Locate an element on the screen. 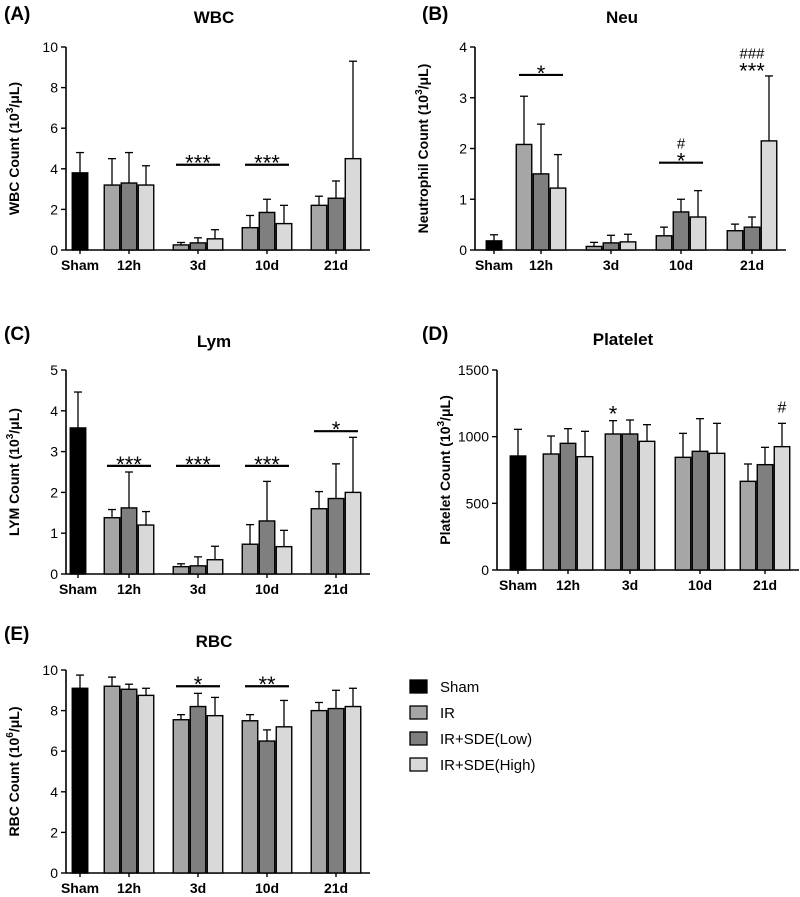 Image resolution: width=800 pixels, height=897 pixels. y-tick-label: 1 is located at coordinates (463, 199).